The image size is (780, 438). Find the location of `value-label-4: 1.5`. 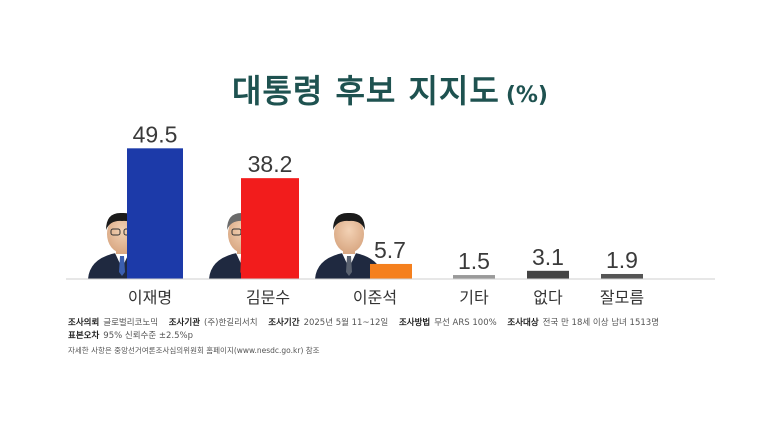

value-label-4: 1.5 is located at coordinates (474, 261).